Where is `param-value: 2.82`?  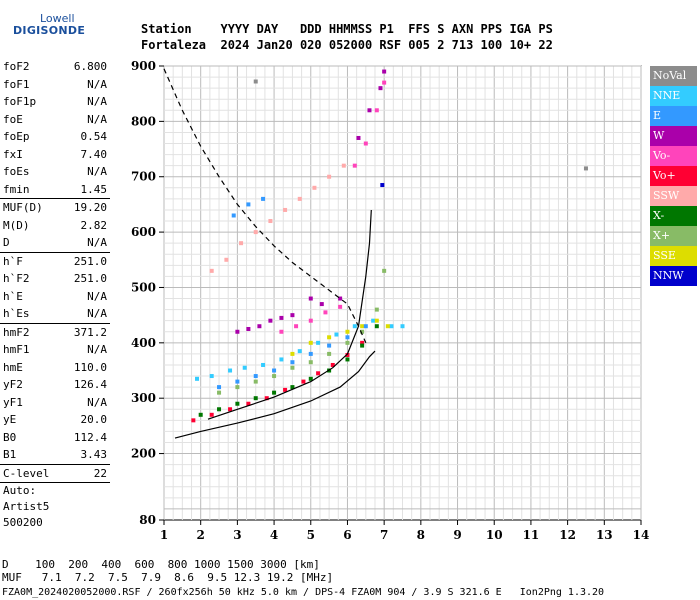
param-value: 2.82 is located at coordinates (94, 225).